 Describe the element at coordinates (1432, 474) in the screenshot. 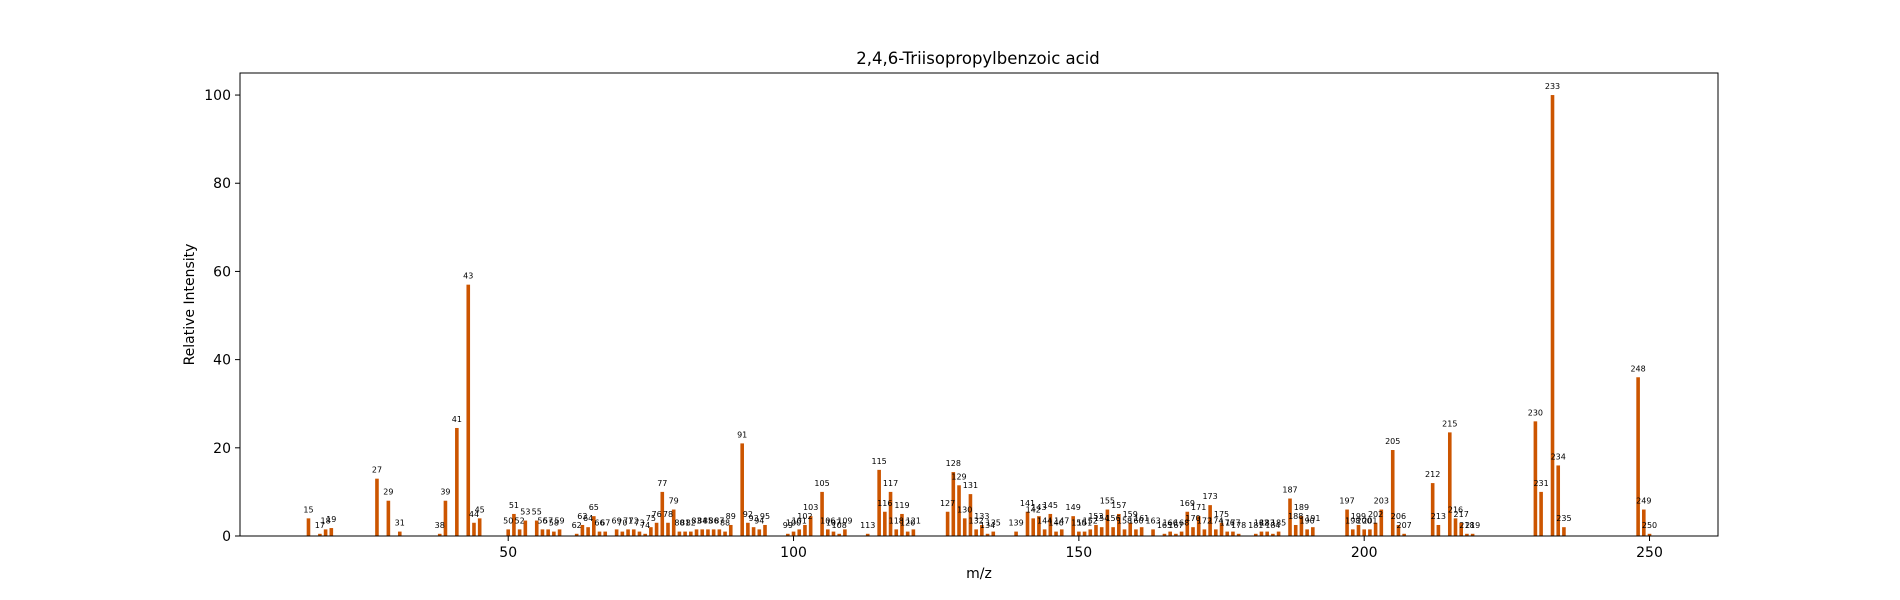

I see `data-label-mz-212: 212` at that location.